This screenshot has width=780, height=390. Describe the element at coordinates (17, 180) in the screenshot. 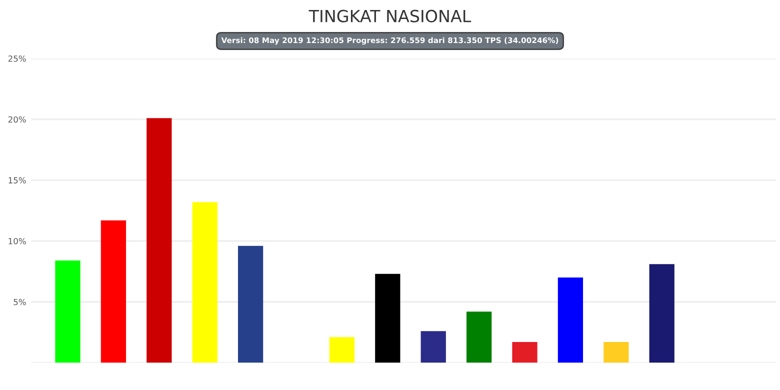

I see `y-tick-label: 15%` at that location.